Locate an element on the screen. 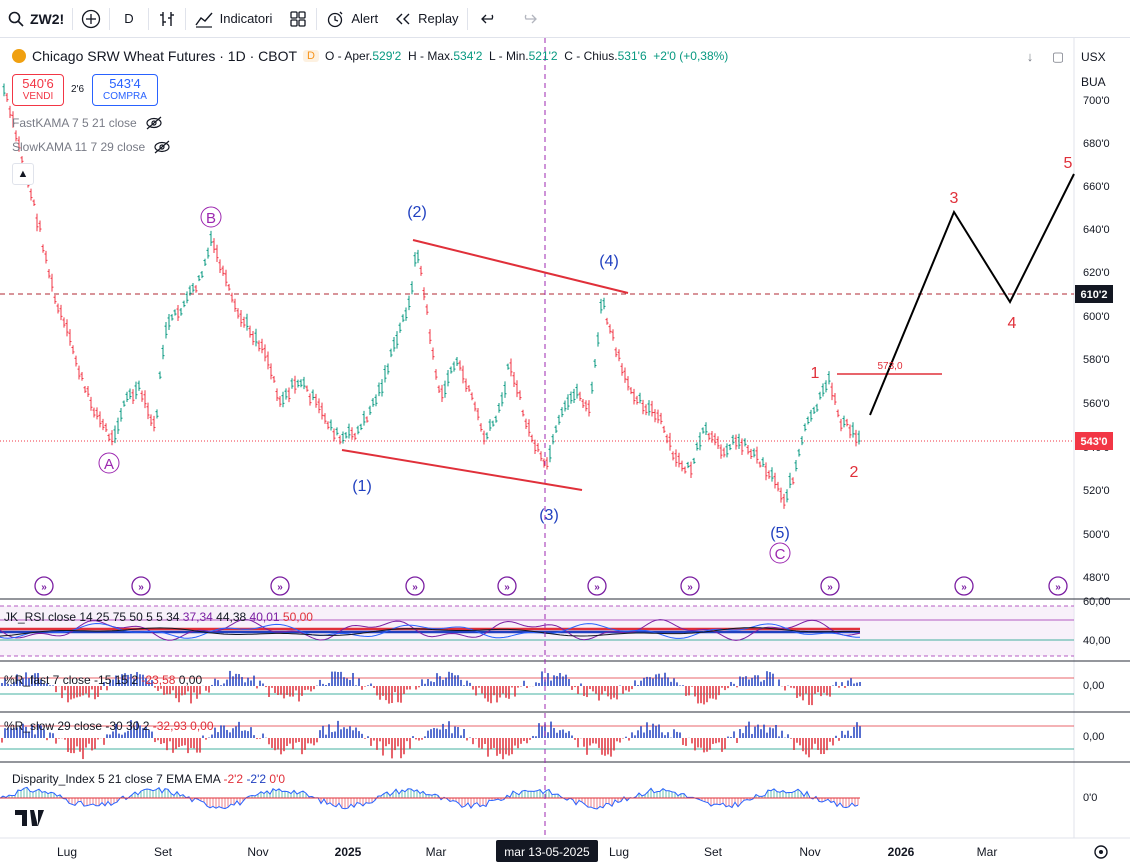  indicators-icon is located at coordinates (204, 20).